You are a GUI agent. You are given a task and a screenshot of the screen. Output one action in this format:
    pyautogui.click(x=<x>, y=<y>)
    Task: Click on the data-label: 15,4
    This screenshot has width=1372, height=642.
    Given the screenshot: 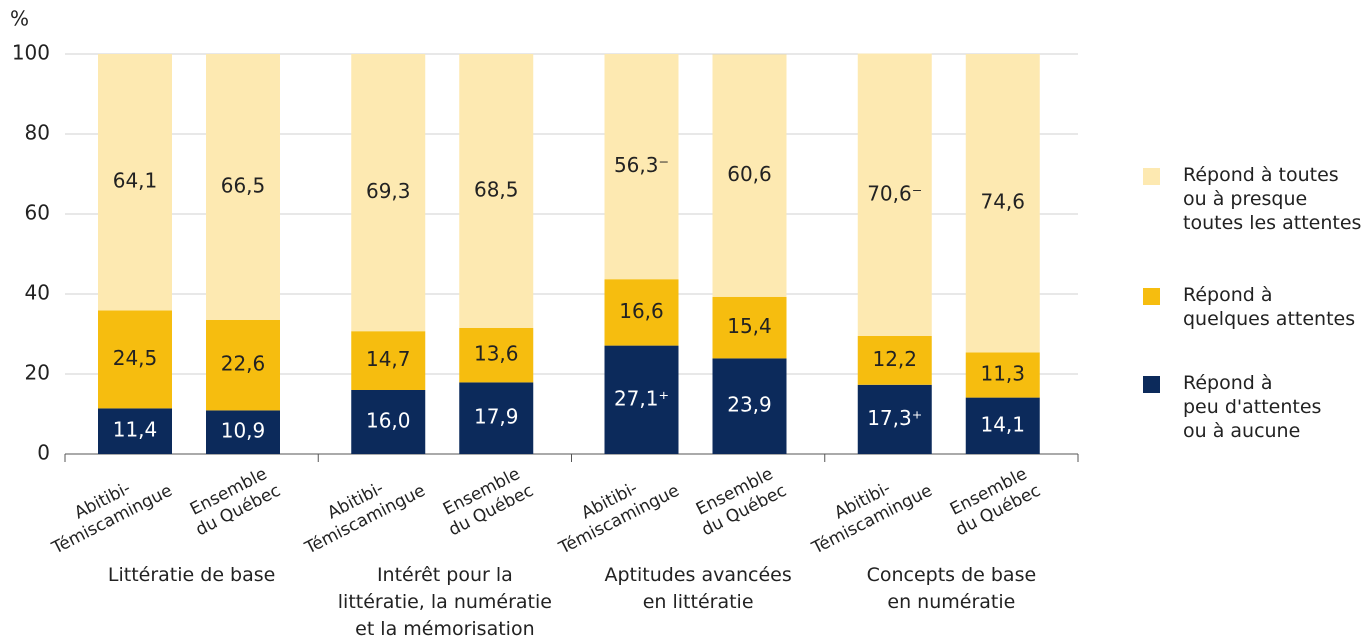 What is the action you would take?
    pyautogui.click(x=749, y=326)
    